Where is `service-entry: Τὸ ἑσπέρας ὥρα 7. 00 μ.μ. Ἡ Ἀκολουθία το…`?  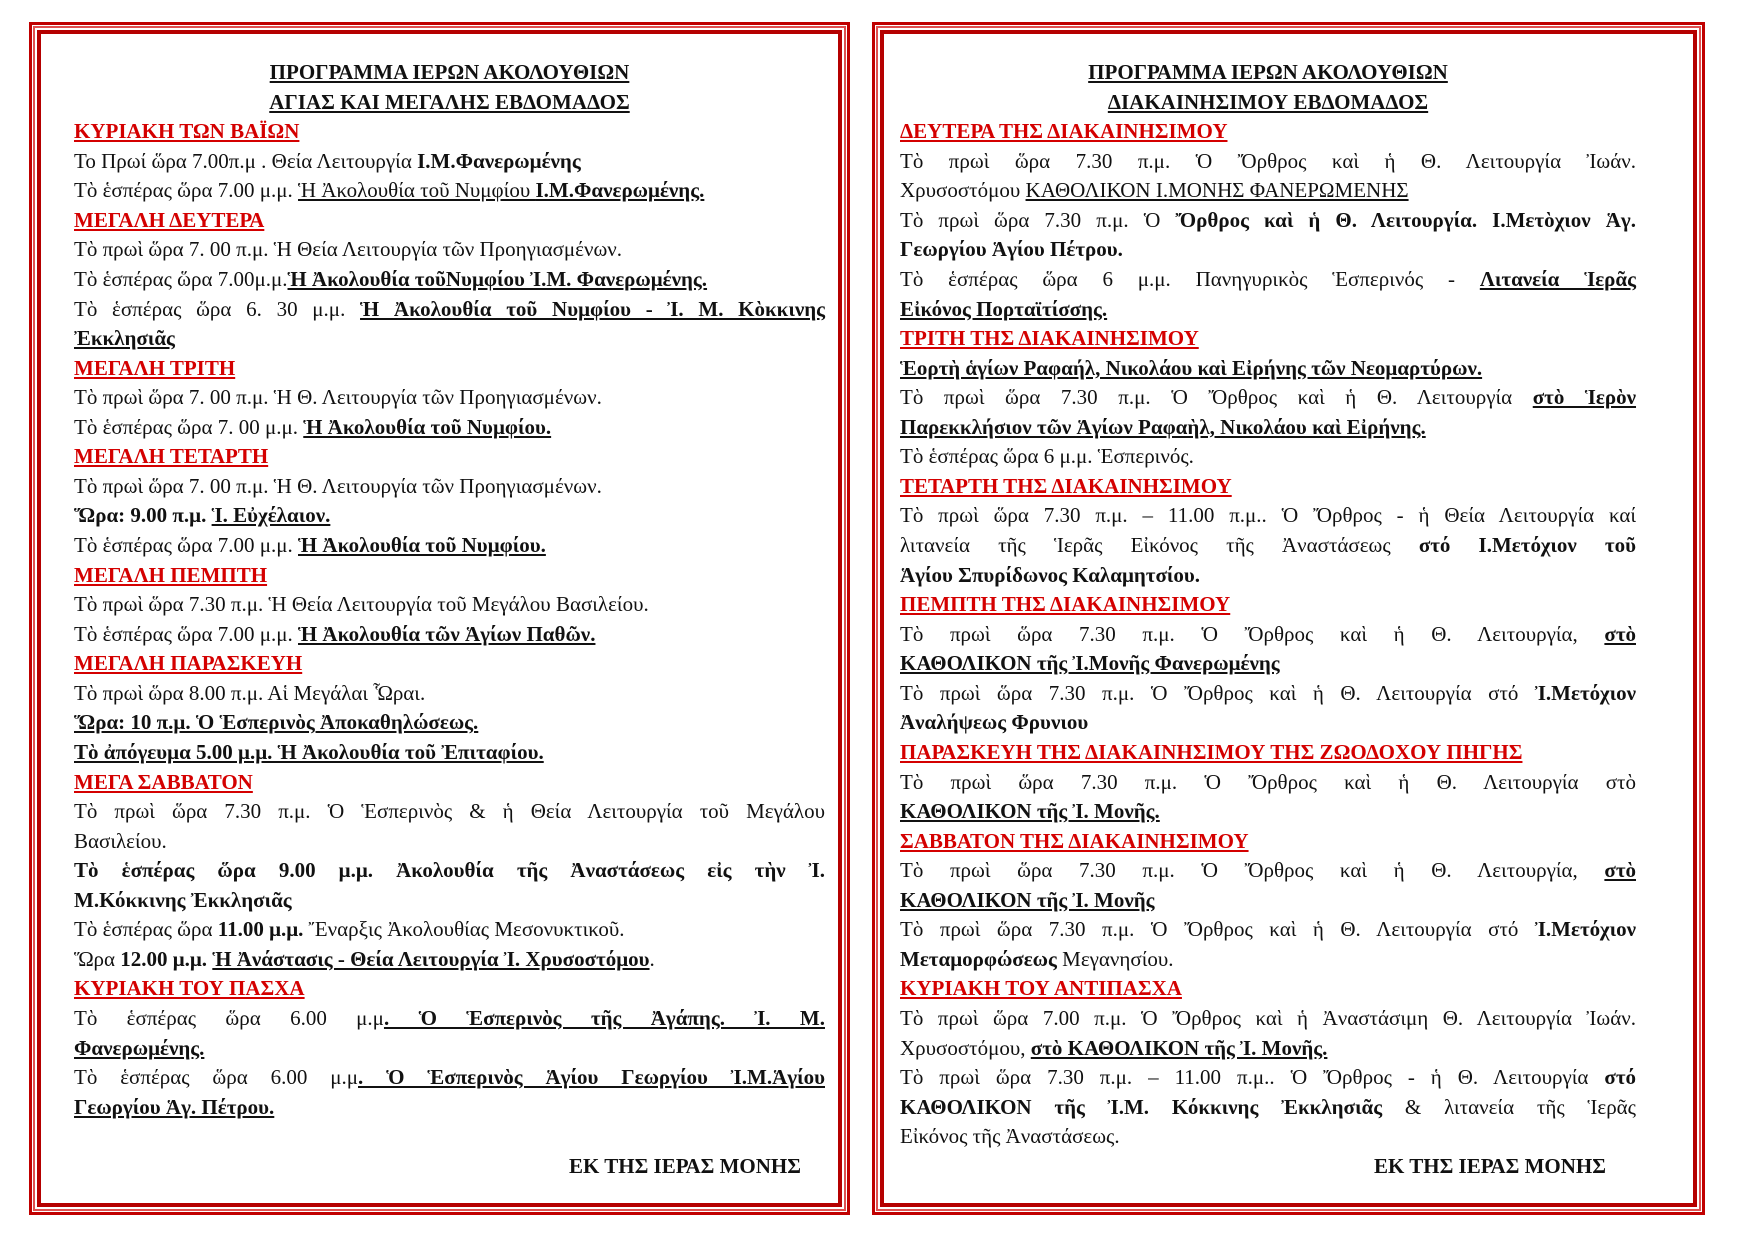
service-entry: Τὸ ἑσπέρας ὥρα 7. 00 μ.μ. Ἡ Ἀκολουθία το… is located at coordinates (449, 428).